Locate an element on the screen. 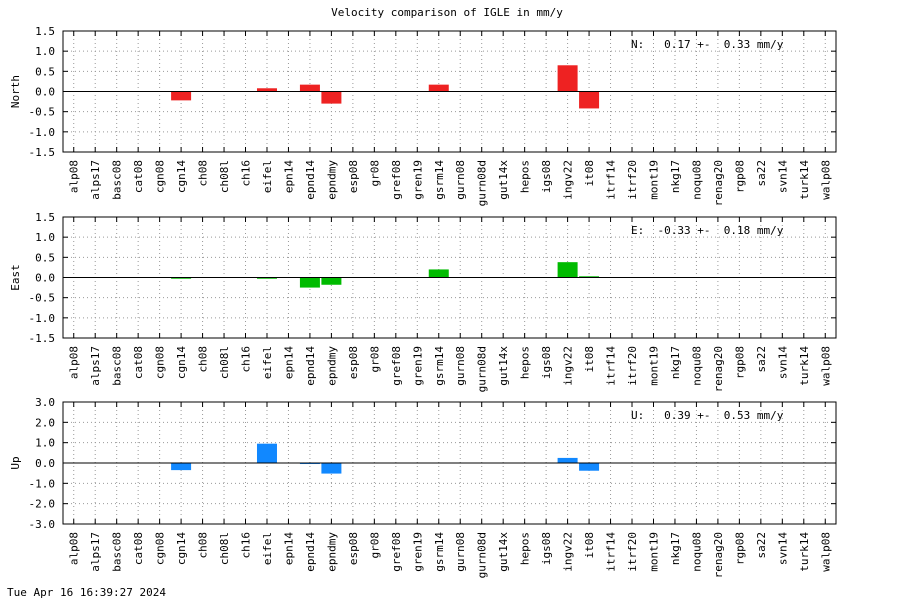 This screenshot has height=604, width=900. y-tick-label: 1.0 is located at coordinates (45, 237).